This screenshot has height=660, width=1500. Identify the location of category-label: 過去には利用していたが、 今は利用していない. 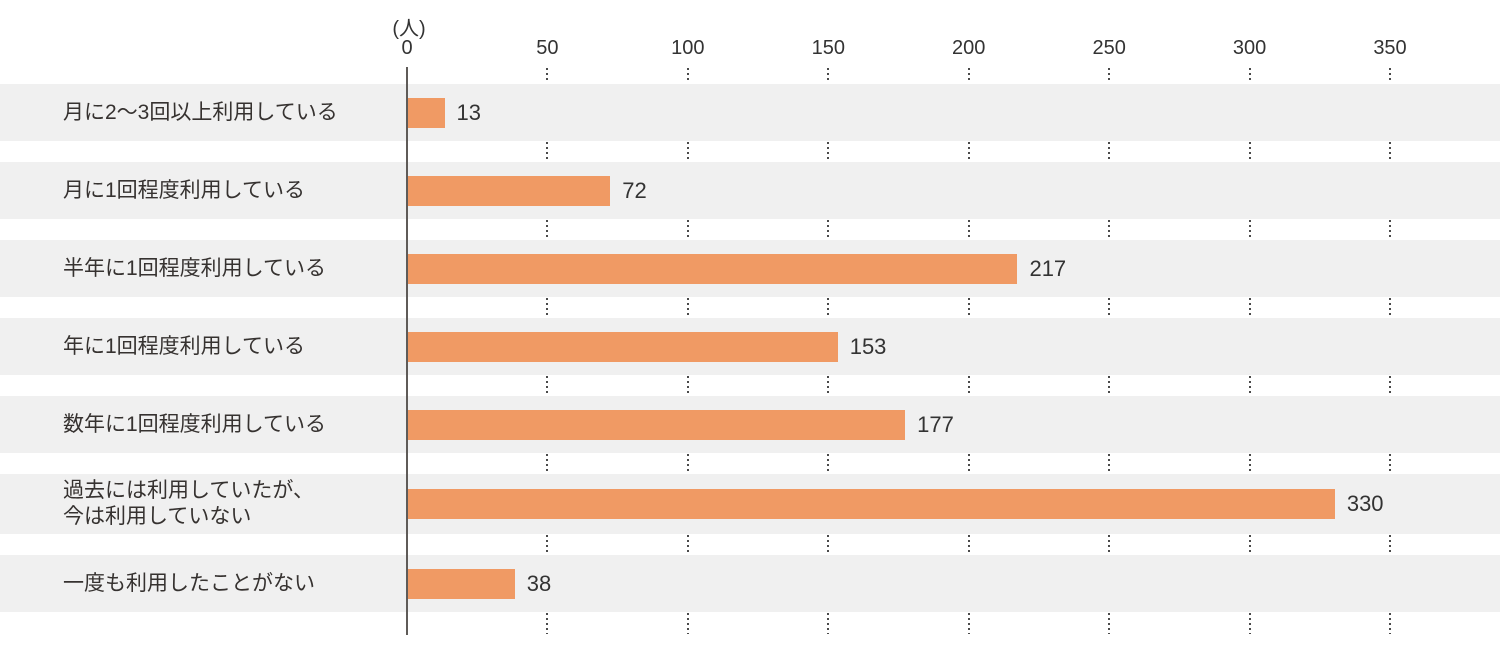
(188, 503).